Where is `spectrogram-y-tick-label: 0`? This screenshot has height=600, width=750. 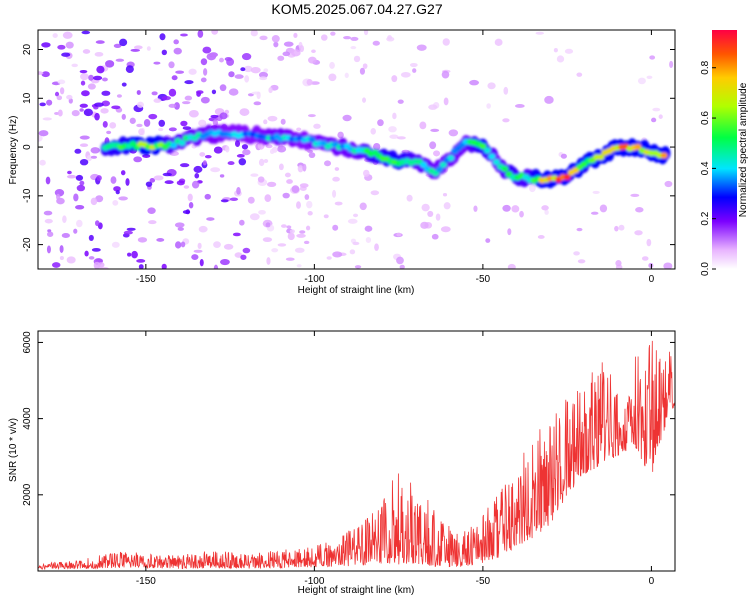 spectrogram-y-tick-label: 0 is located at coordinates (27, 147).